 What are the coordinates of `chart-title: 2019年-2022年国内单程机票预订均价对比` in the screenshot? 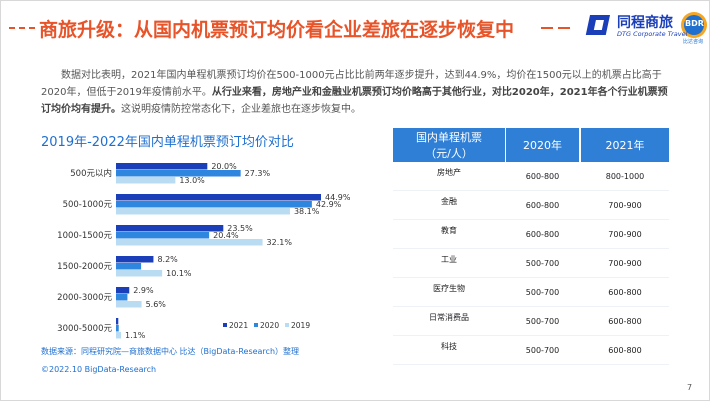 It's located at (167, 142).